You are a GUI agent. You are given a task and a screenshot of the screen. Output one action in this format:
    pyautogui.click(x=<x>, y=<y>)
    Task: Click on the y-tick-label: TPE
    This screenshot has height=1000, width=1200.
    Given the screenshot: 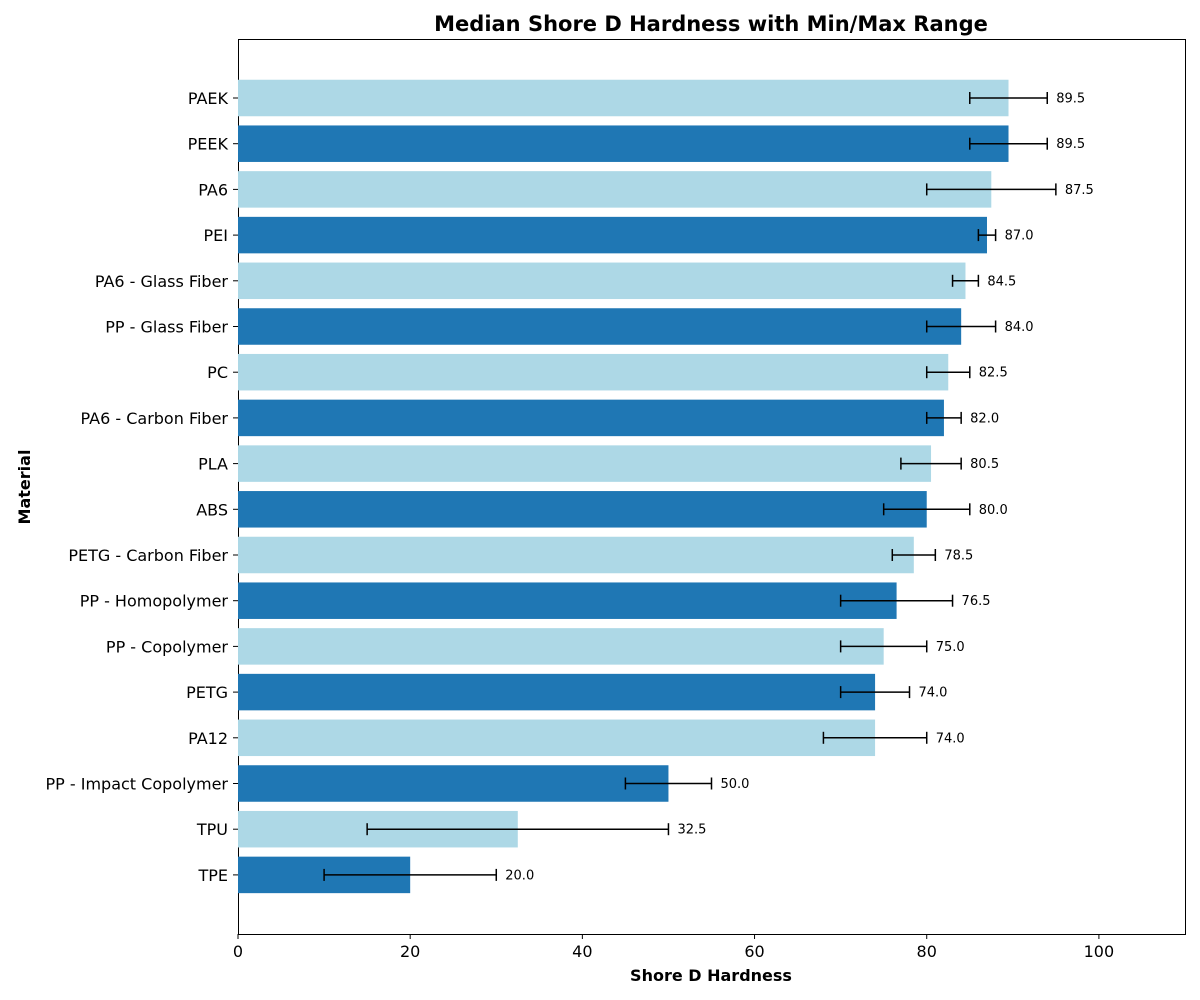 What is the action you would take?
    pyautogui.click(x=212, y=875)
    